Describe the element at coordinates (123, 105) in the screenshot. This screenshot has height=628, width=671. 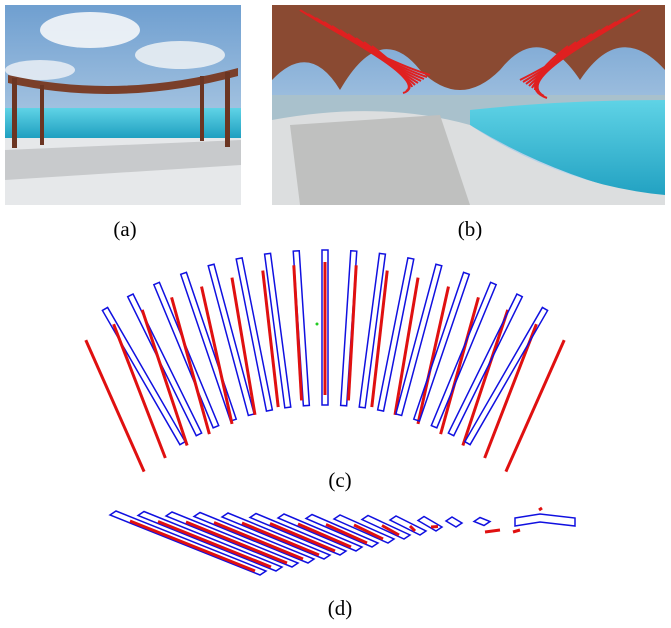
I see `panel-a-image` at that location.